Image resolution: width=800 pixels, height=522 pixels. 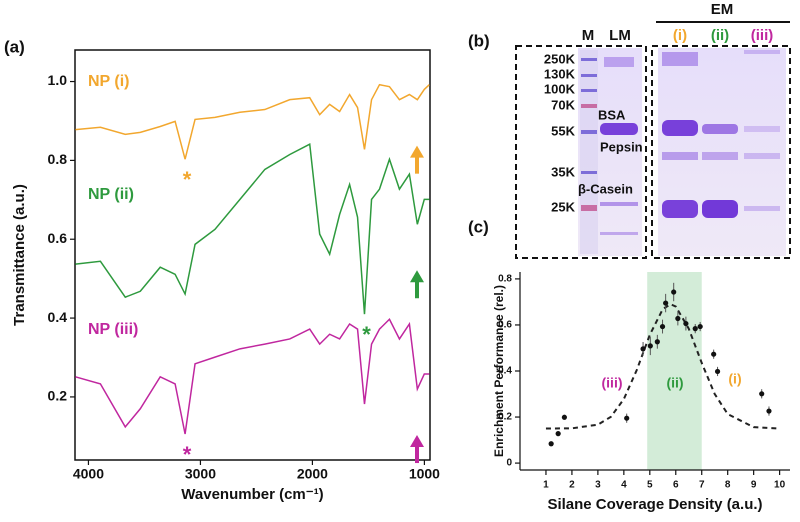 What do you see at coordinates (674, 371) in the screenshot?
I see `highlight-region` at bounding box center [674, 371].